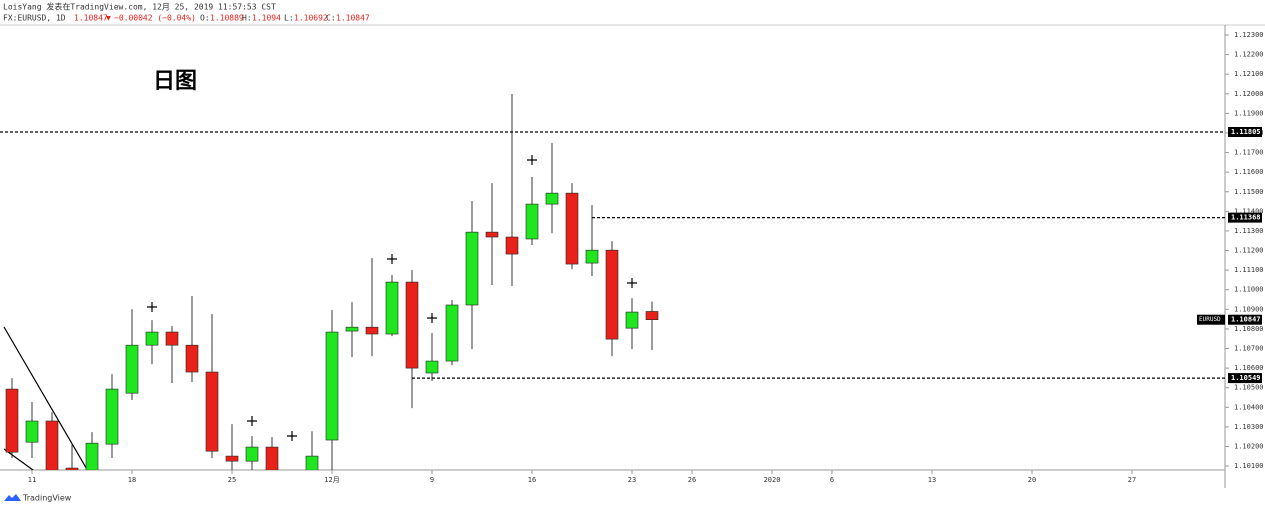 The width and height of the screenshot is (1265, 512). Describe the element at coordinates (155, 18) in the screenshot. I see `change: −0.00042 (−0.04%)` at that location.